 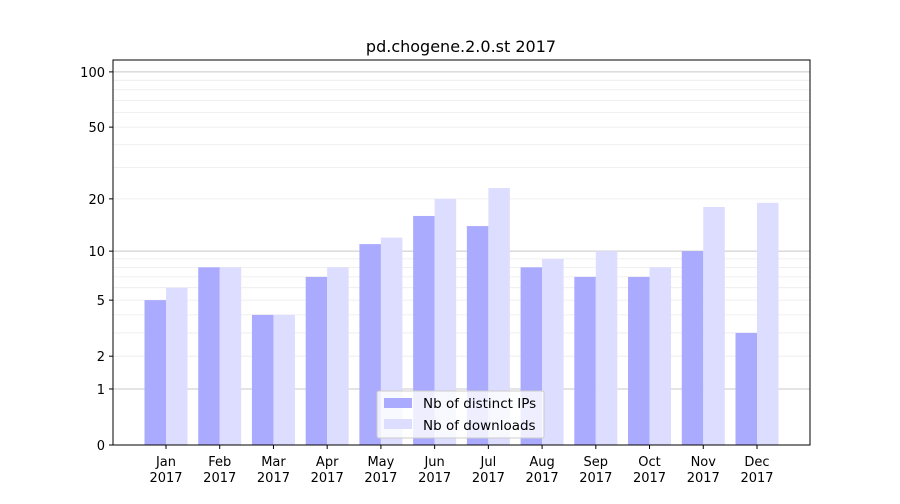 What do you see at coordinates (219, 470) in the screenshot?
I see `x-tick-label: Feb 2017` at bounding box center [219, 470].